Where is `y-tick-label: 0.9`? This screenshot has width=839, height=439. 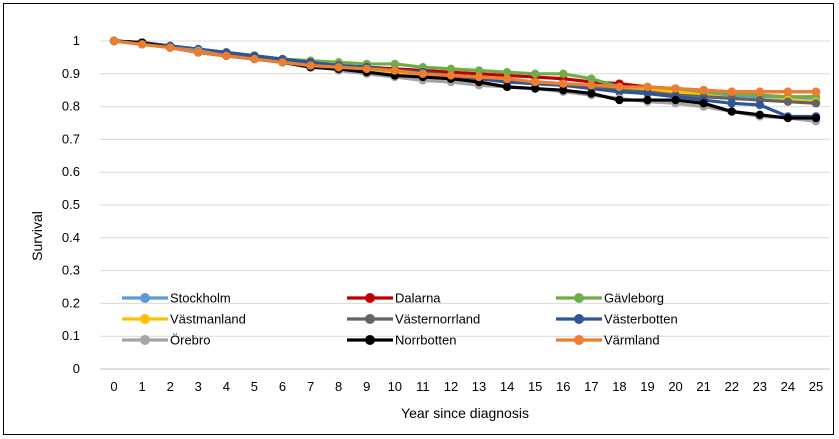
y-tick-label: 0.9 is located at coordinates (71, 73).